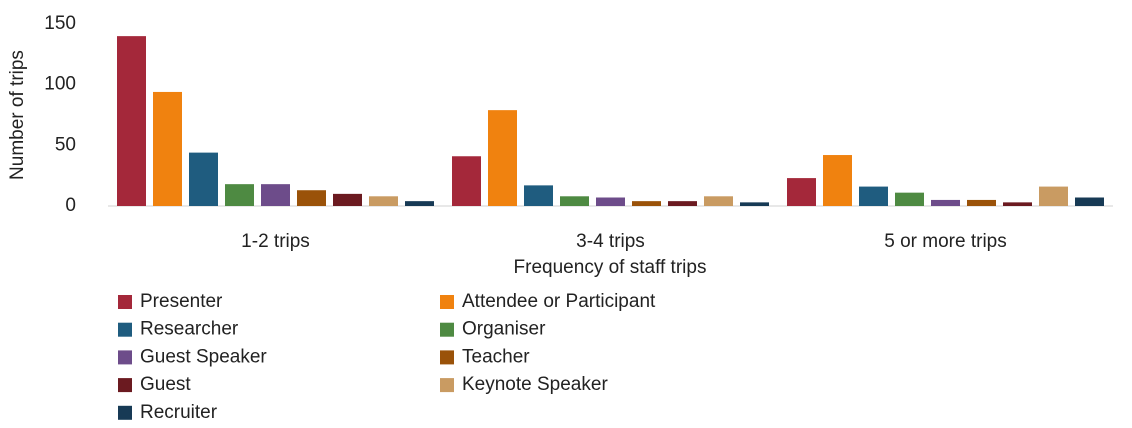 The image size is (1132, 428). Describe the element at coordinates (17, 115) in the screenshot. I see `y-axis-title: Number of trips` at that location.